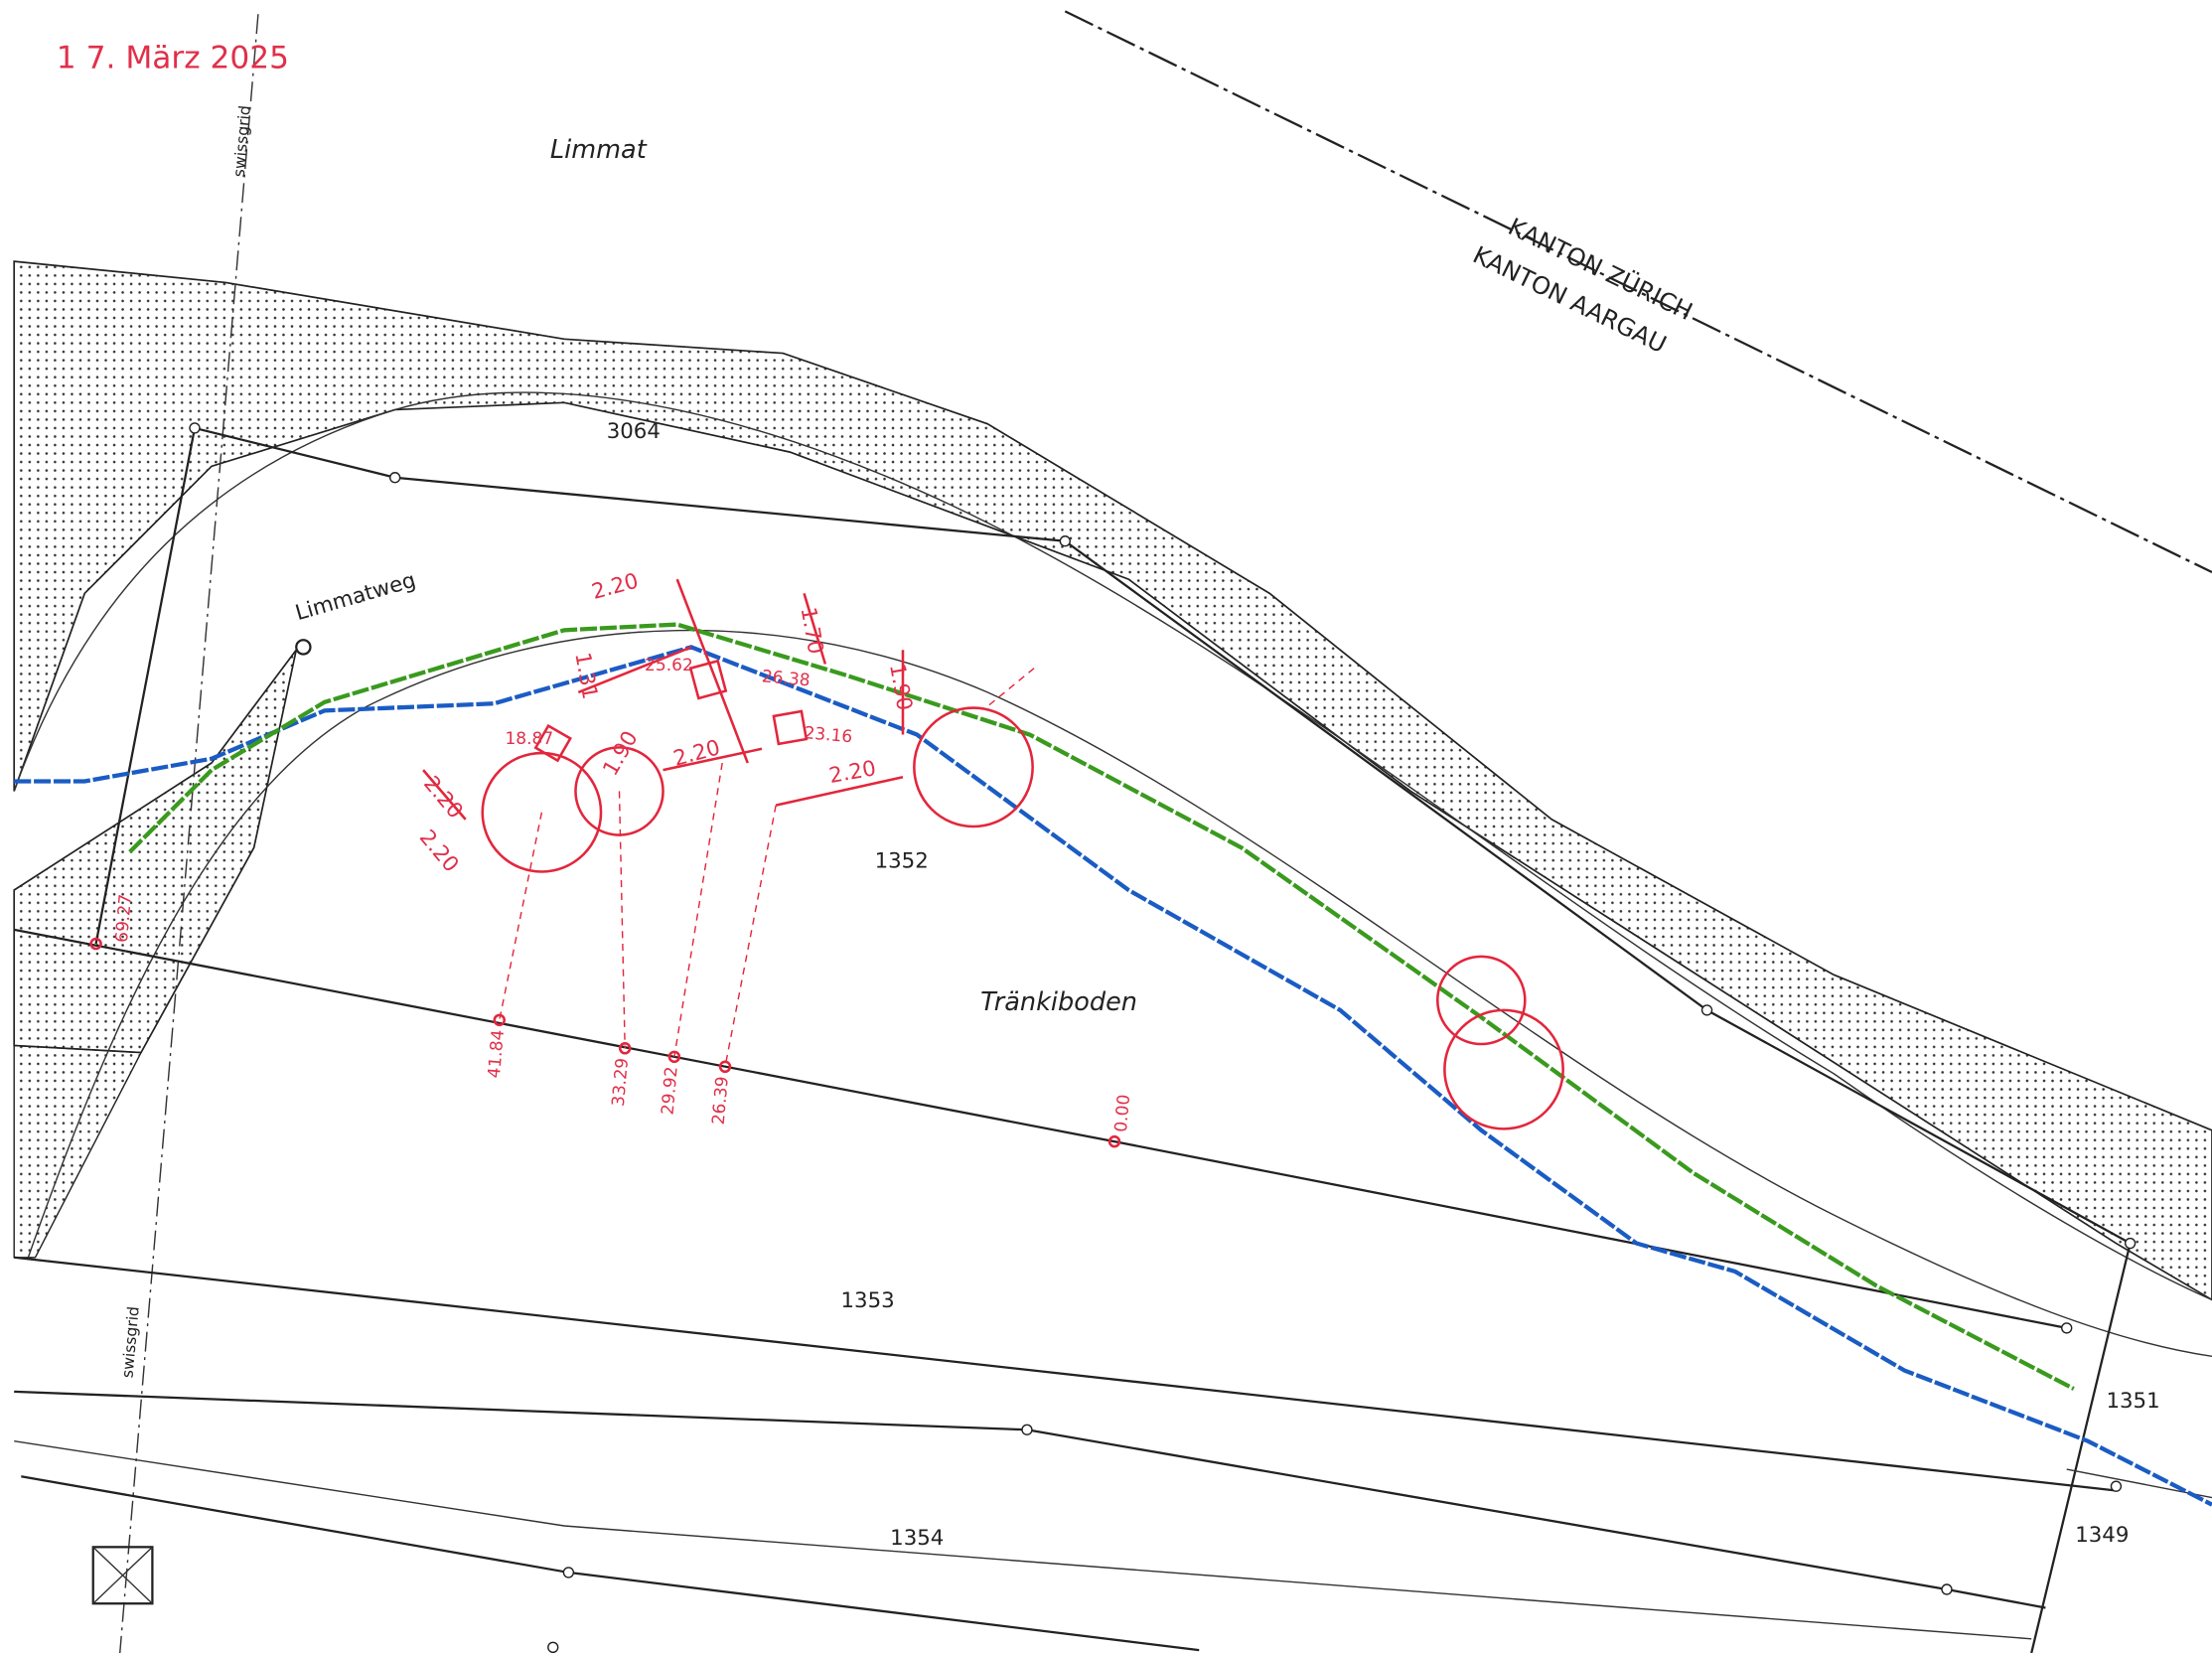 This screenshot has width=2212, height=1653. What do you see at coordinates (124, 918) in the screenshot?
I see `offset: 69.27` at bounding box center [124, 918].